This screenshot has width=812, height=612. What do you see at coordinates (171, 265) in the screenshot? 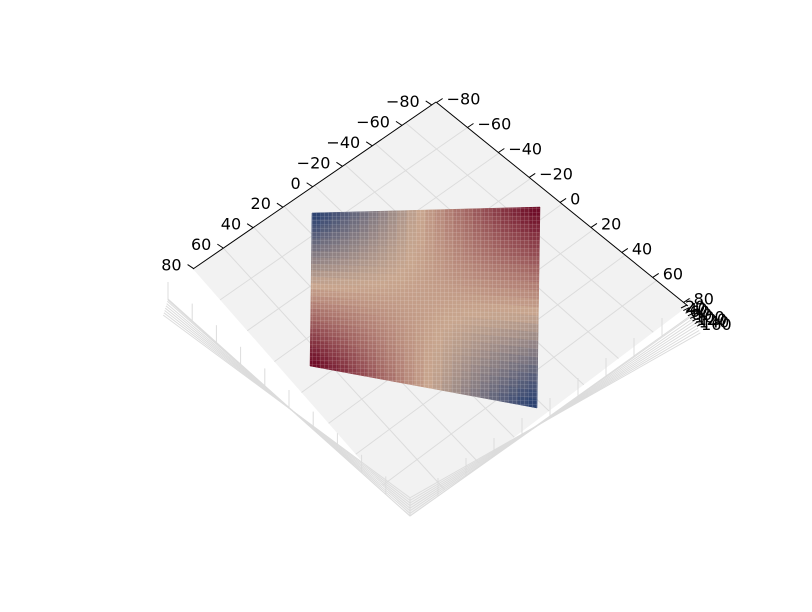
I see `x-tick-label: 80` at bounding box center [171, 265].